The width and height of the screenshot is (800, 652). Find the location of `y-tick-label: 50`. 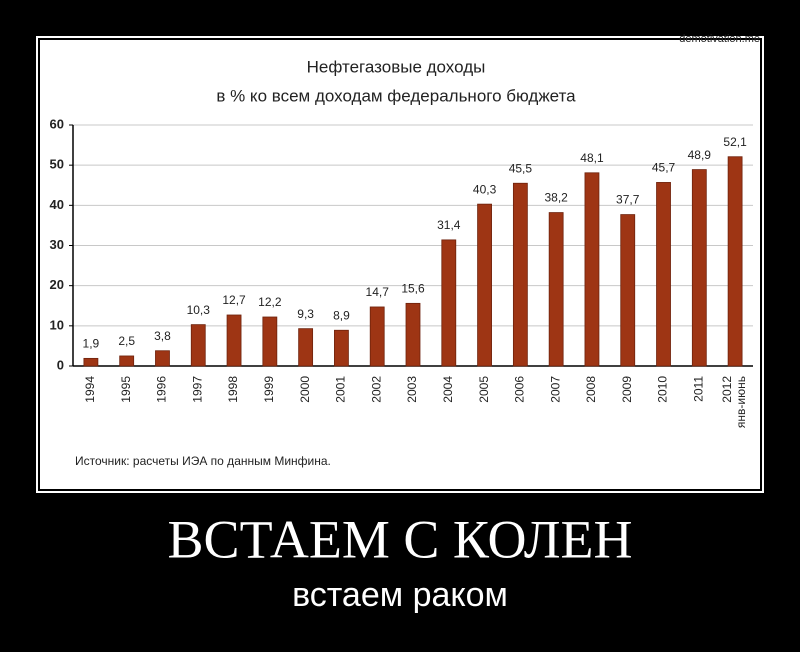

y-tick-label: 50 is located at coordinates (57, 164).